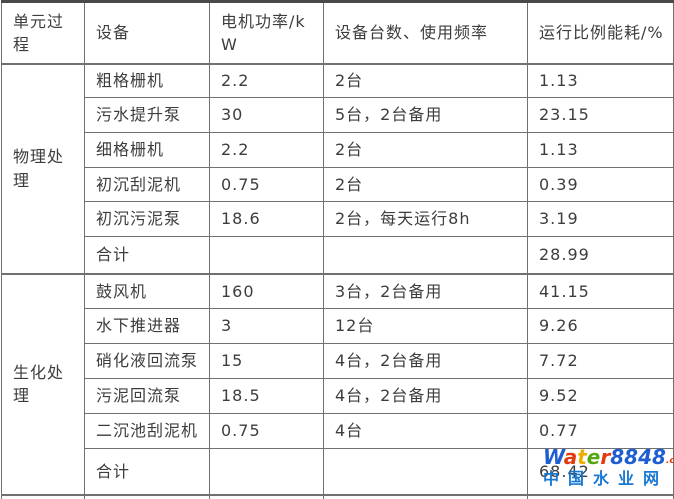 This screenshot has height=499, width=674. What do you see at coordinates (600, 326) in the screenshot?
I see `energy-cell: 9.26` at bounding box center [600, 326].